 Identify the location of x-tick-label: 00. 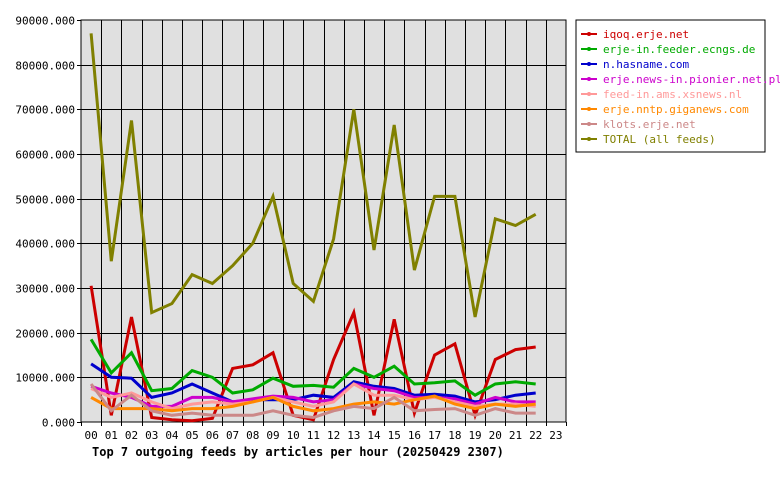
(90, 435).